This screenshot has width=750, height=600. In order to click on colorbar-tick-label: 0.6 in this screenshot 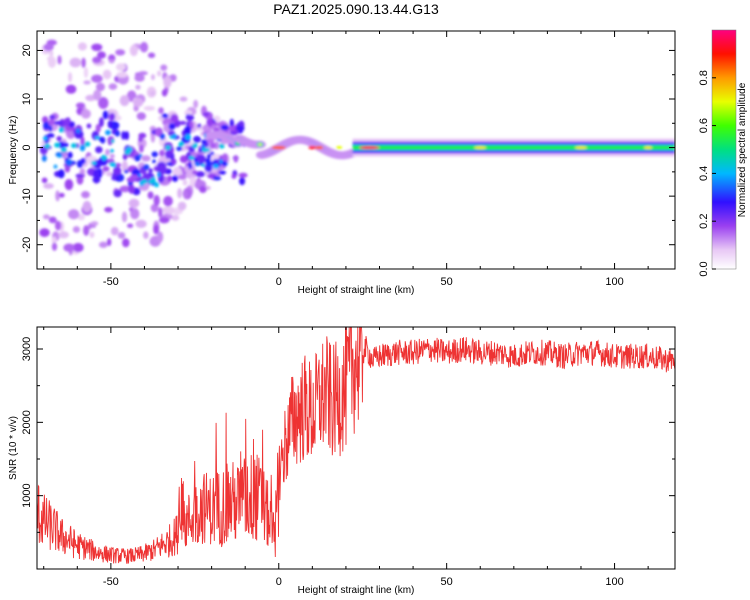, I will do `click(704, 125)`.